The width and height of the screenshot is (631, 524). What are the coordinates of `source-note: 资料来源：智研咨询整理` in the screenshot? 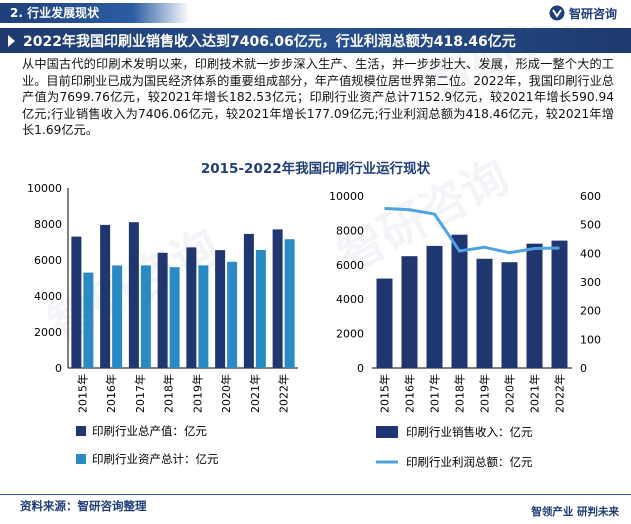 It's located at (83, 506).